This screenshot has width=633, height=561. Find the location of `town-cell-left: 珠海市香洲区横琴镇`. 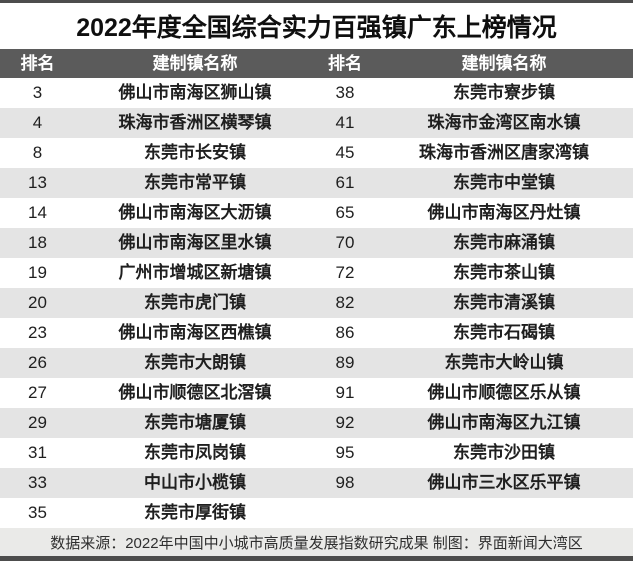

town-cell-left: 珠海市香洲区横琴镇 is located at coordinates (195, 122).